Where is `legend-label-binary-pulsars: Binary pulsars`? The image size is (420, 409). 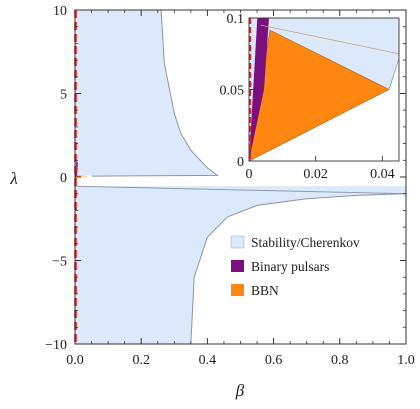 legend-label-binary-pulsars: Binary pulsars is located at coordinates (290, 266).